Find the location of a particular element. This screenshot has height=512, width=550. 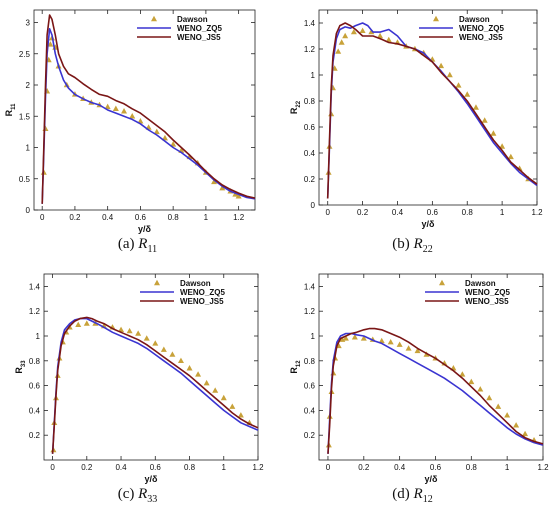

y-tick-label: 0.2 is located at coordinates (35, 435).